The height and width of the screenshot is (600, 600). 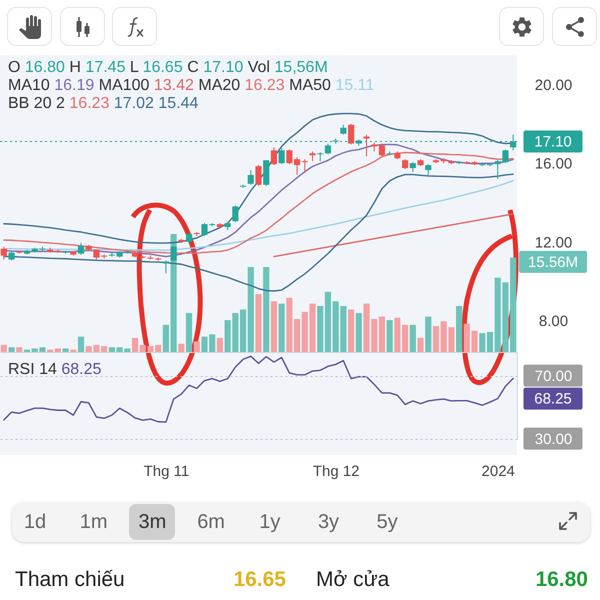 What do you see at coordinates (211, 522) in the screenshot?
I see `text: 6m` at bounding box center [211, 522].